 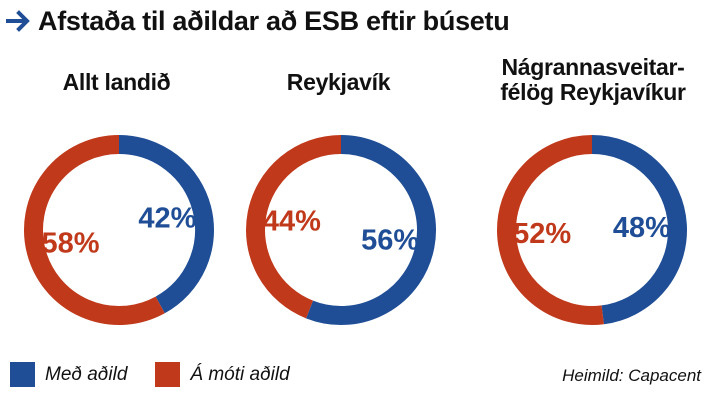 I want to click on legend-item-for: Með aðild, so click(x=68, y=374).